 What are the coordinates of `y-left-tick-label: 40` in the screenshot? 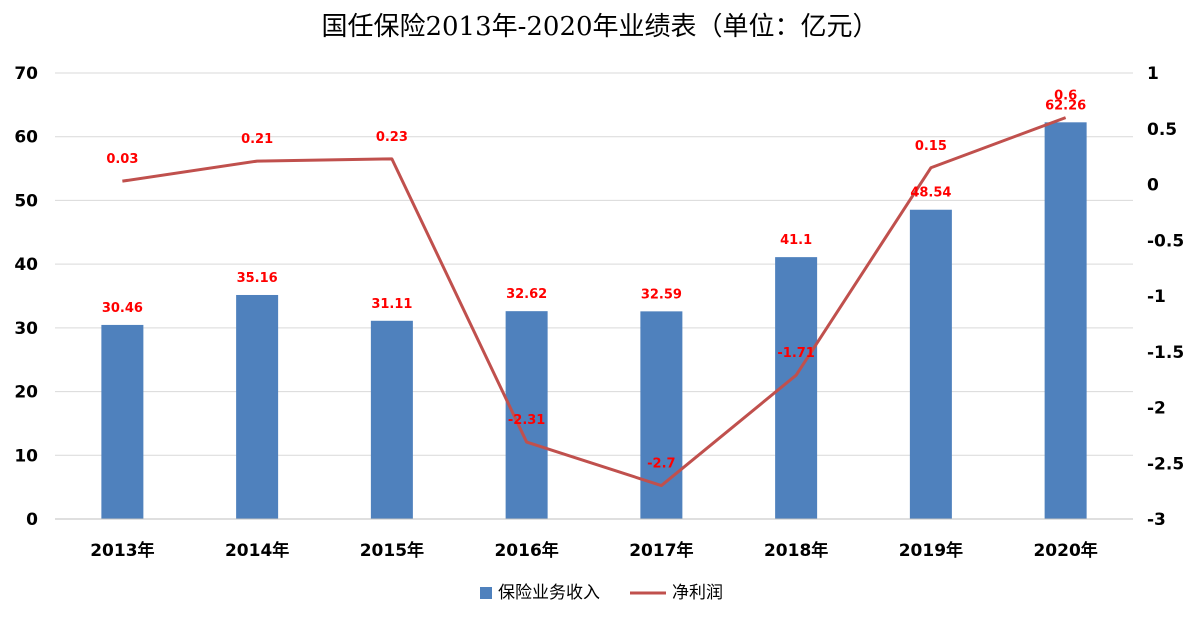 It's located at (26, 265).